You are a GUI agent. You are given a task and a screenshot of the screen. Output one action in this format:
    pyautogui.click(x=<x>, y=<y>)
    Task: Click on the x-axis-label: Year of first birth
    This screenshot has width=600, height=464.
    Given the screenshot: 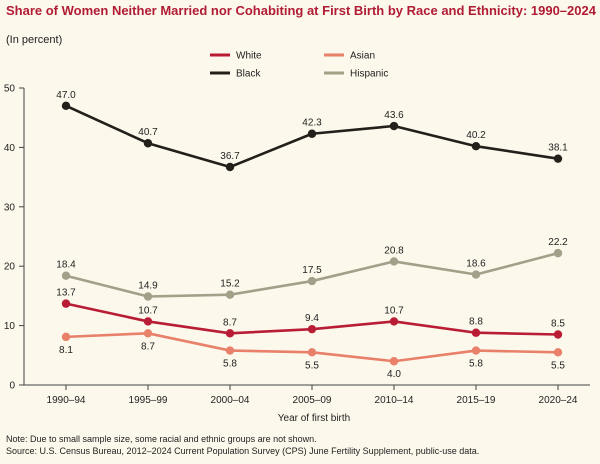 What is the action you would take?
    pyautogui.click(x=314, y=418)
    